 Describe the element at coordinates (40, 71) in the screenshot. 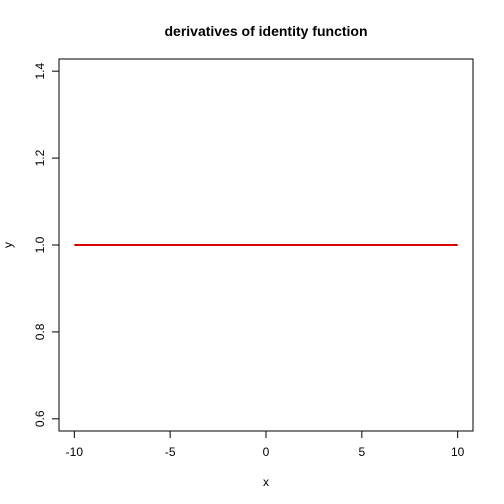

I see `y-tick-label: 1.4` at that location.